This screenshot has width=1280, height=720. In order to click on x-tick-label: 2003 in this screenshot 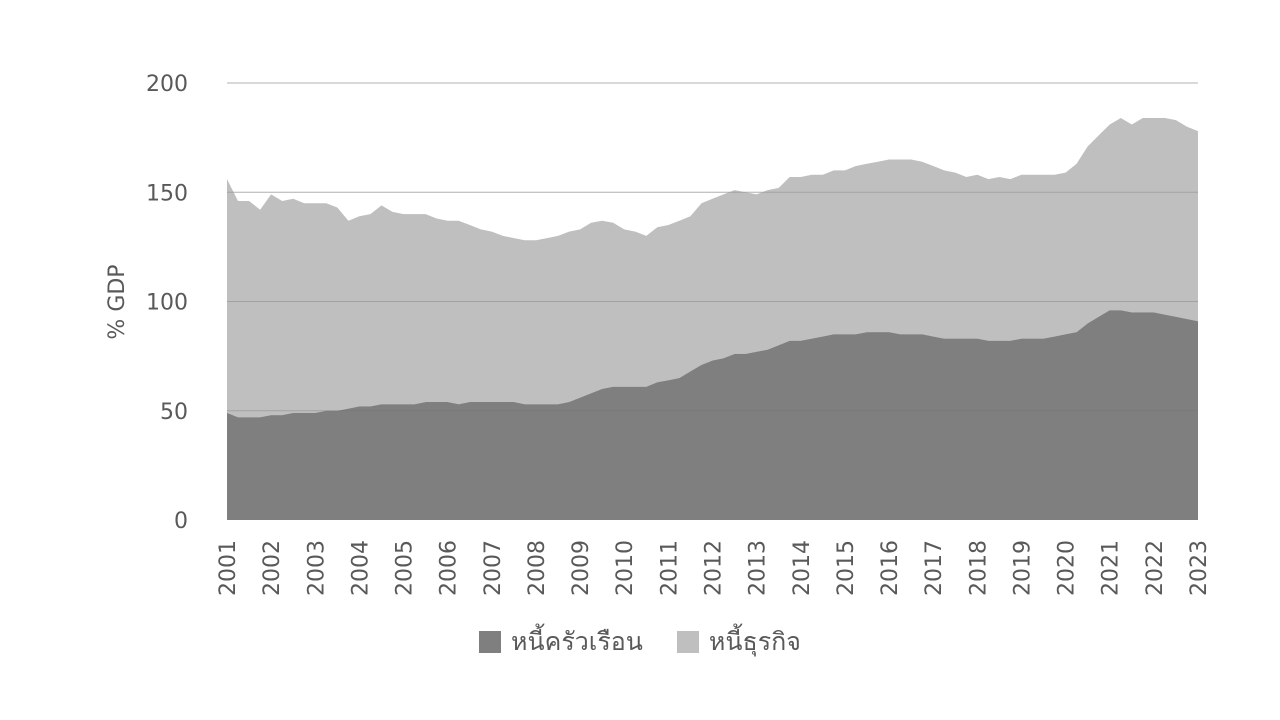, I will do `click(316, 568)`.